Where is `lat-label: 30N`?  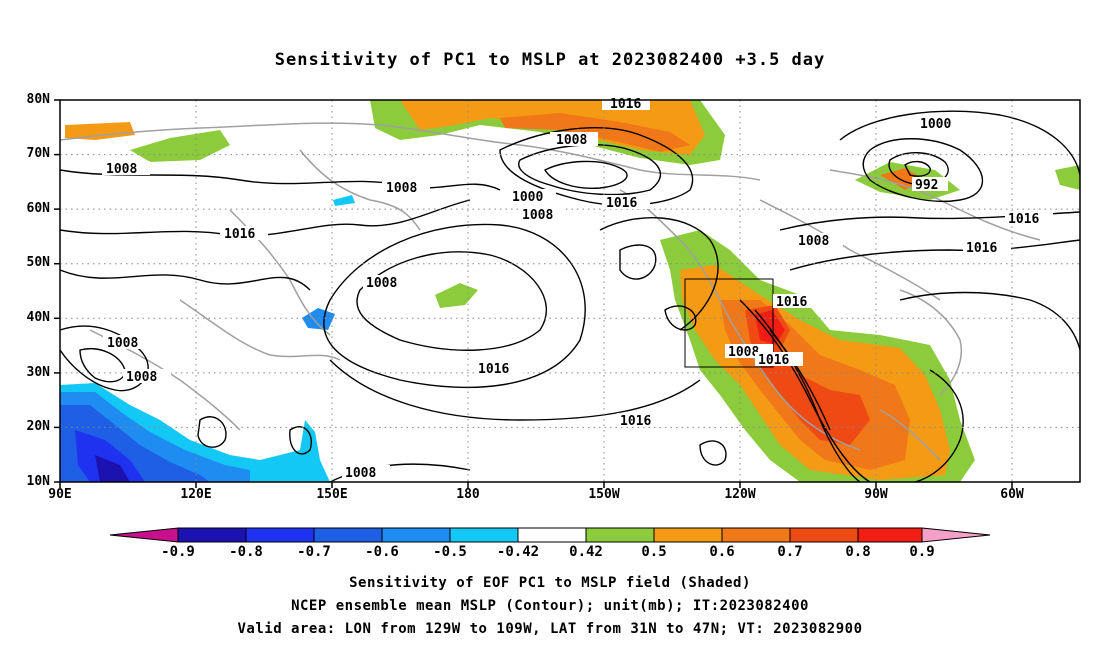 lat-label: 30N is located at coordinates (38, 372).